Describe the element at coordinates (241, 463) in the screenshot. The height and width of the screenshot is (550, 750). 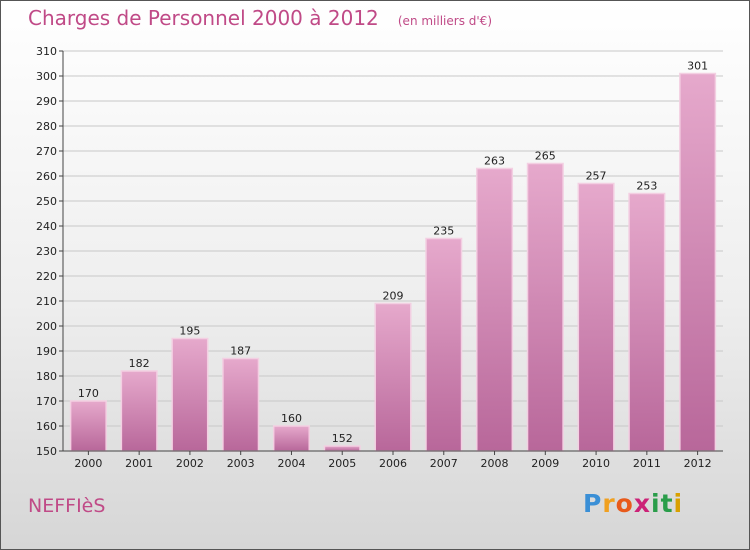
I see `x-tick-label-2003: 2003` at that location.